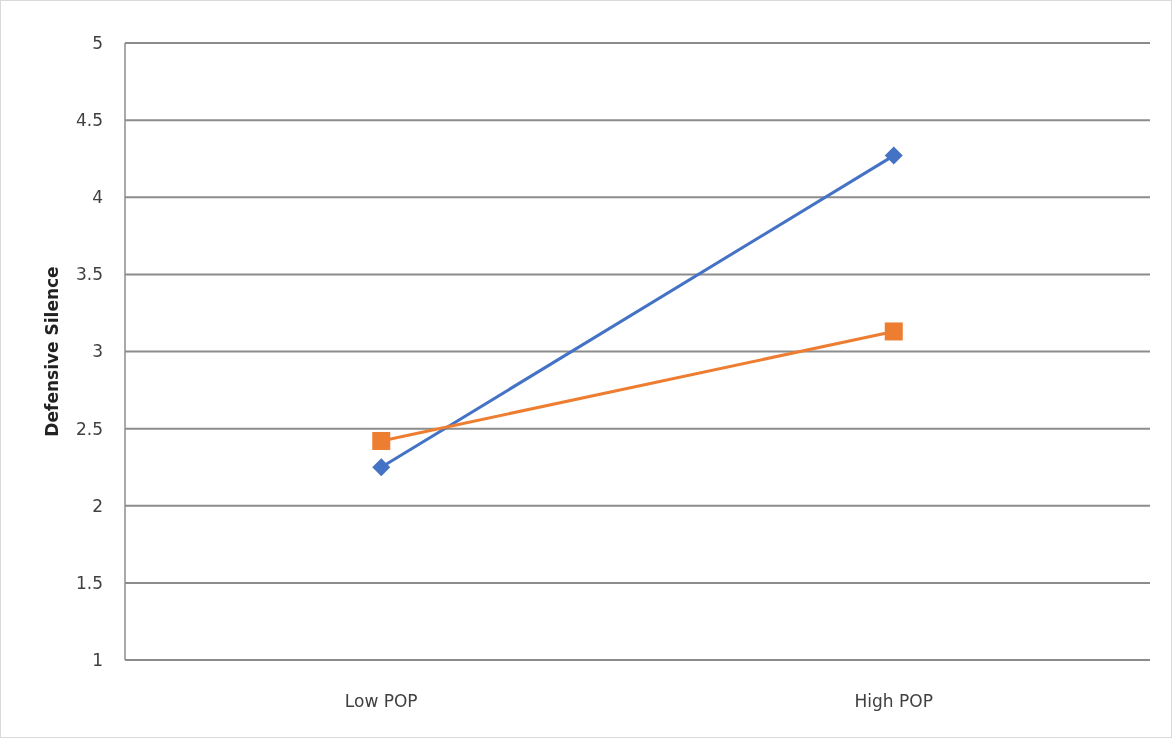  I want to click on x-tick-label: Low POP, so click(381, 701).